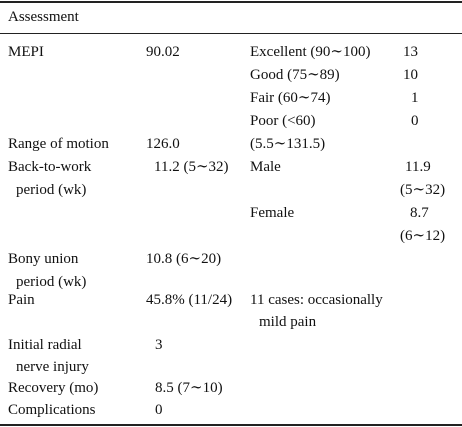 The height and width of the screenshot is (427, 462). I want to click on back-to-work-male-range: (5∼32), so click(423, 190).